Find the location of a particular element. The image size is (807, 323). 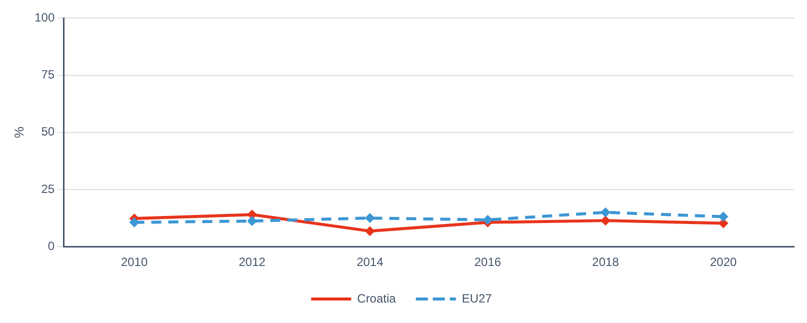

x-tick-label: 2020 is located at coordinates (723, 262).